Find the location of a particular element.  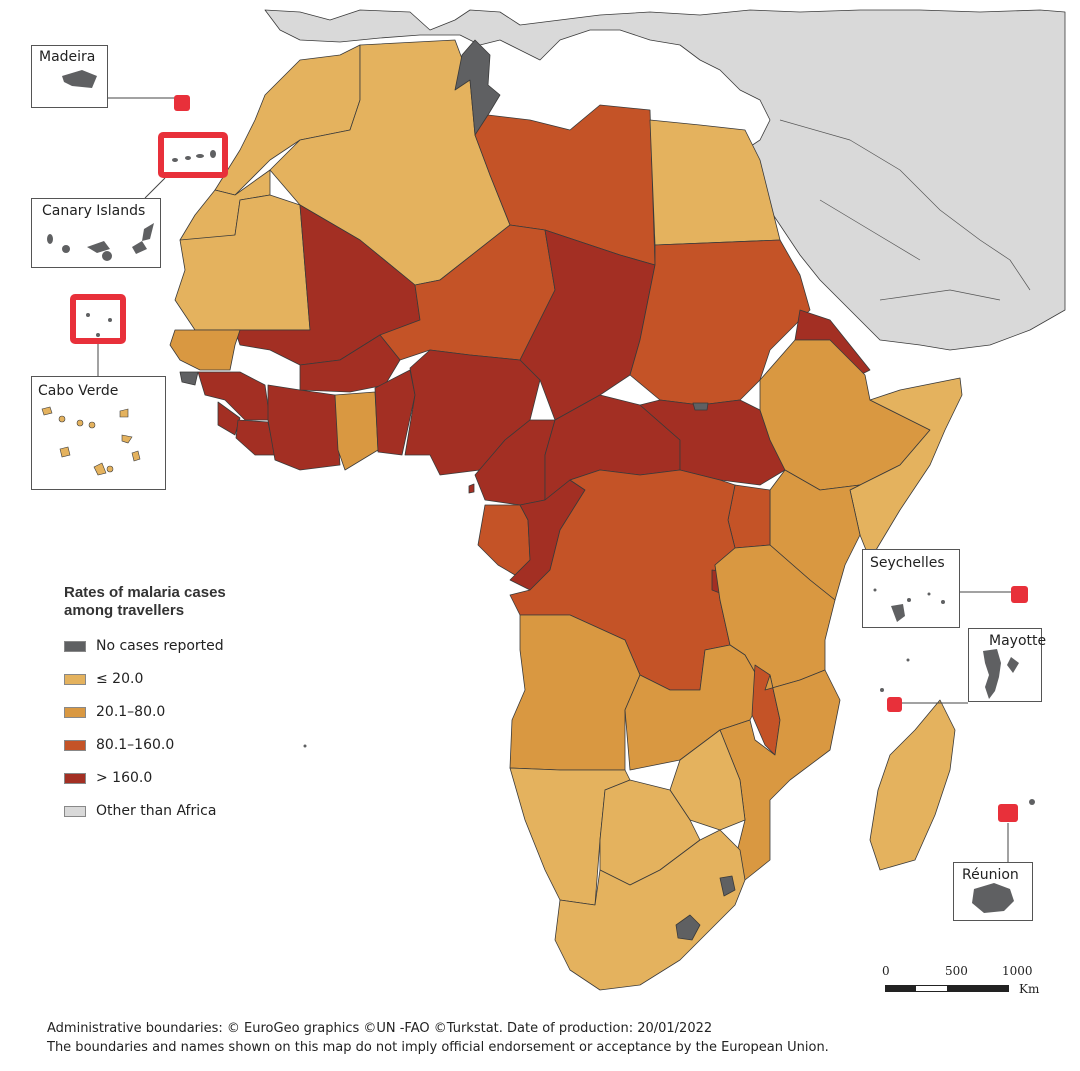

region-tunisia is located at coordinates (477, 87).